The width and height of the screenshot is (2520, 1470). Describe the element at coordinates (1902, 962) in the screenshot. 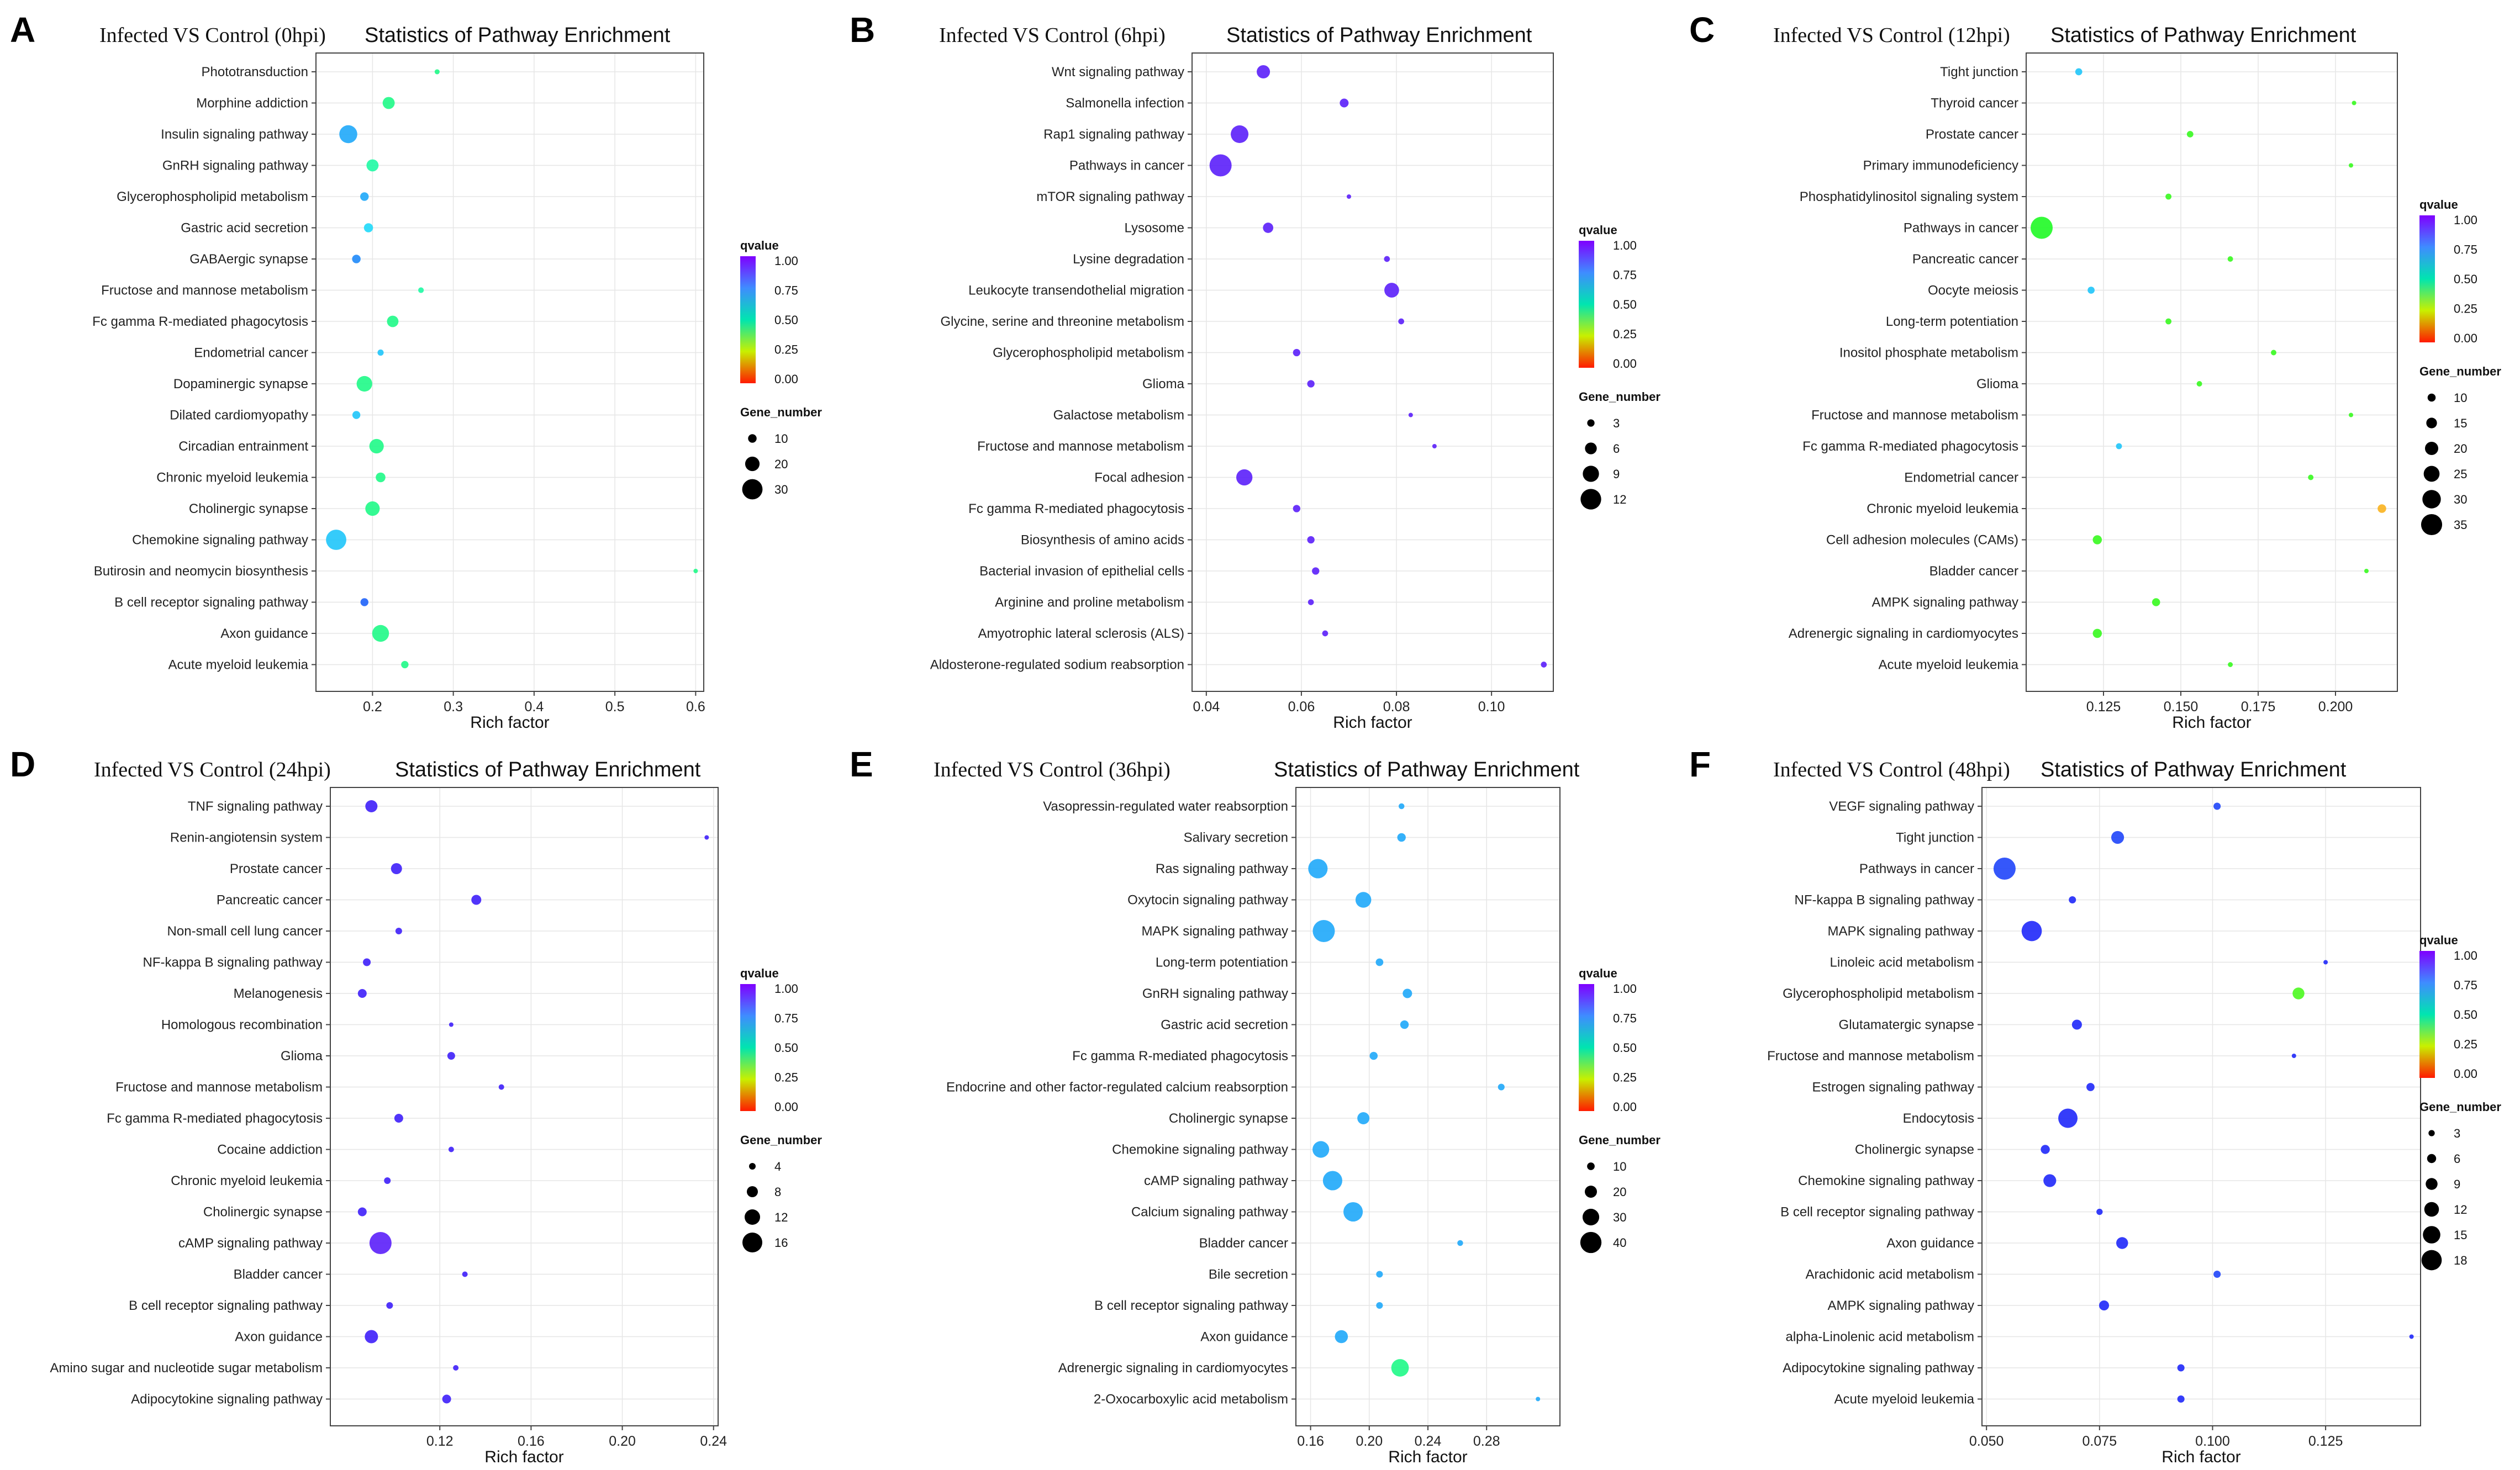

I see `pathway-label: Linoleic acid metabolism` at that location.